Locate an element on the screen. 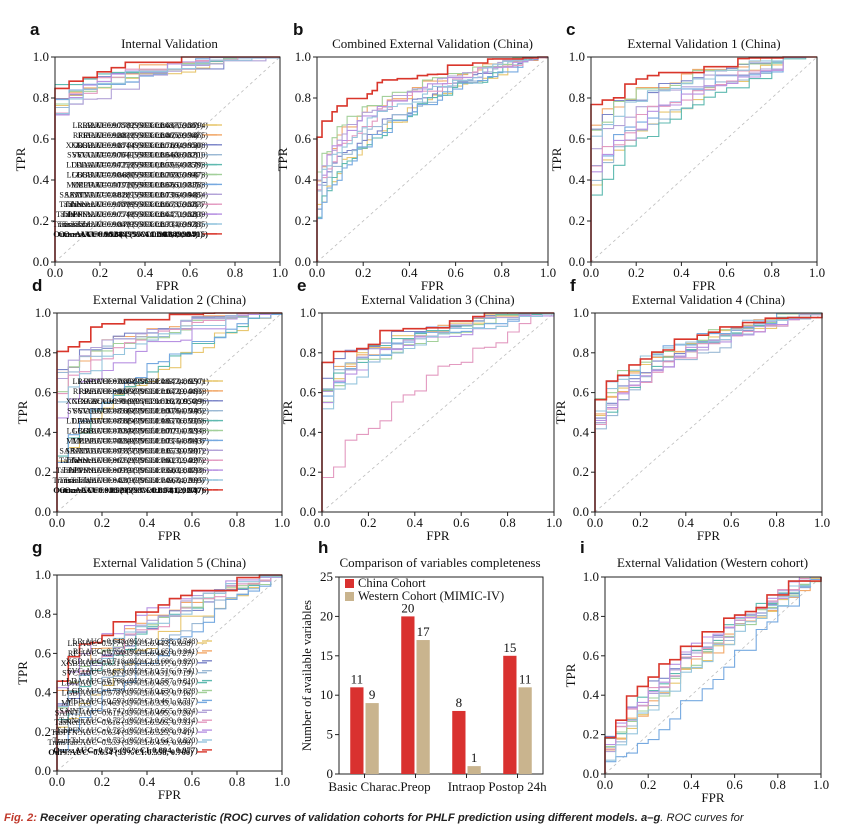 The height and width of the screenshot is (838, 862). legend-text-lr: LR:AUC=0.676 (95%CI:0.483, 0.862) is located at coordinates (135, 381).